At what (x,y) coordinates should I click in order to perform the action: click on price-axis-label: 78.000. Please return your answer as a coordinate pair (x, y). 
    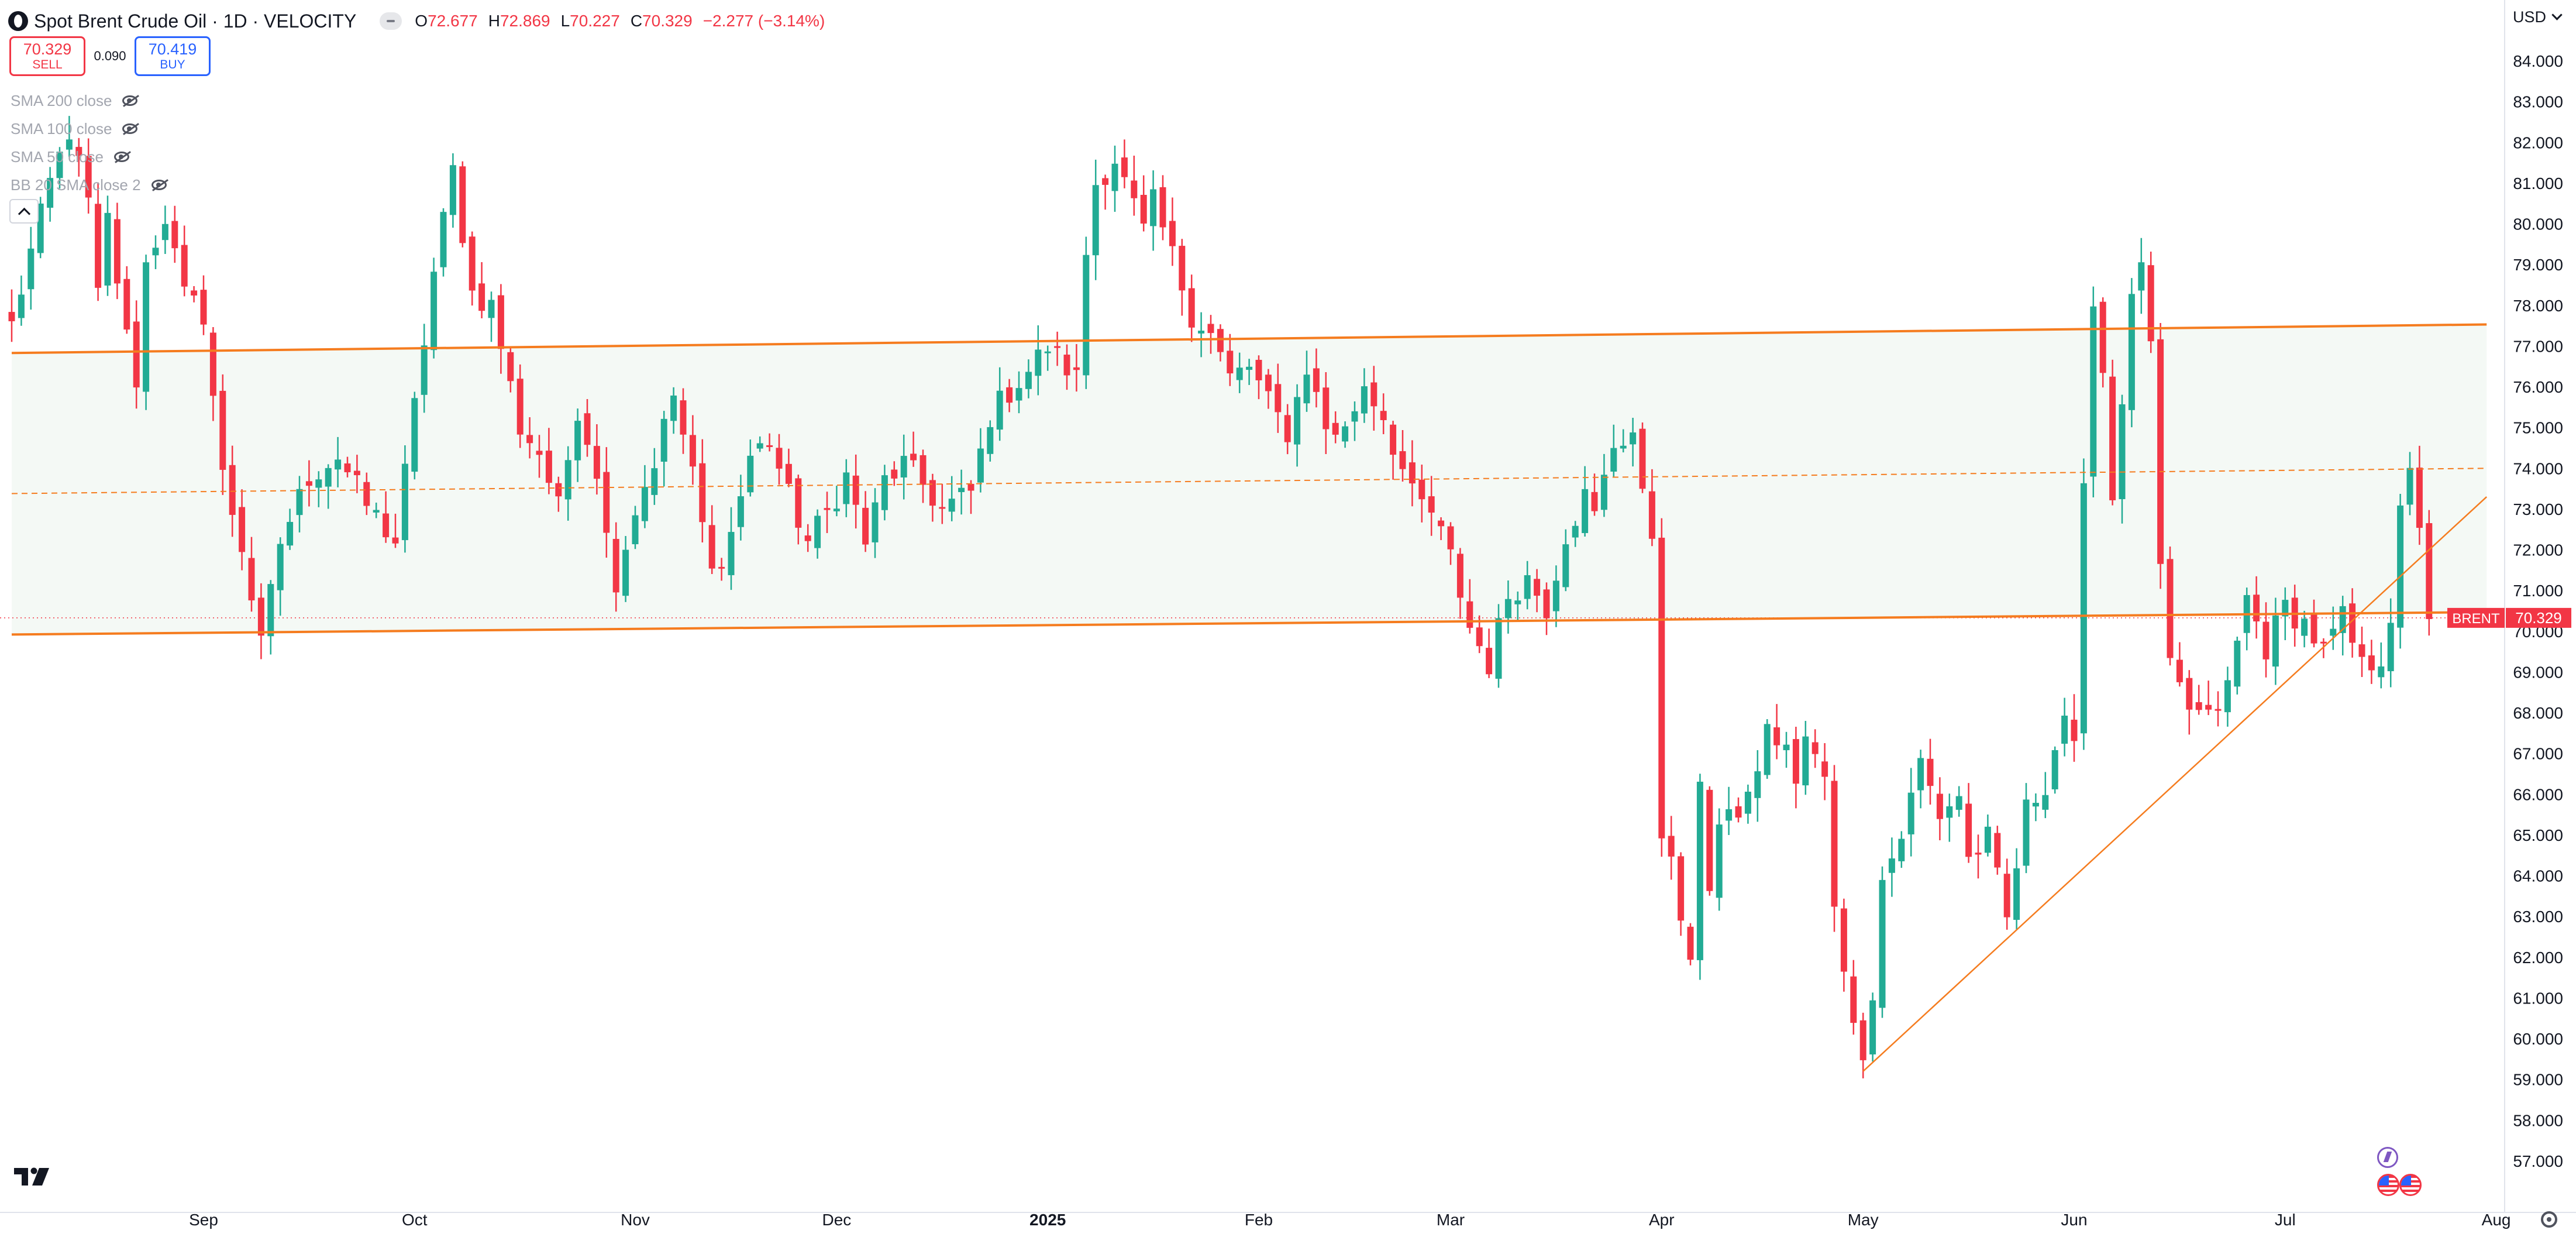
    Looking at the image, I should click on (2538, 306).